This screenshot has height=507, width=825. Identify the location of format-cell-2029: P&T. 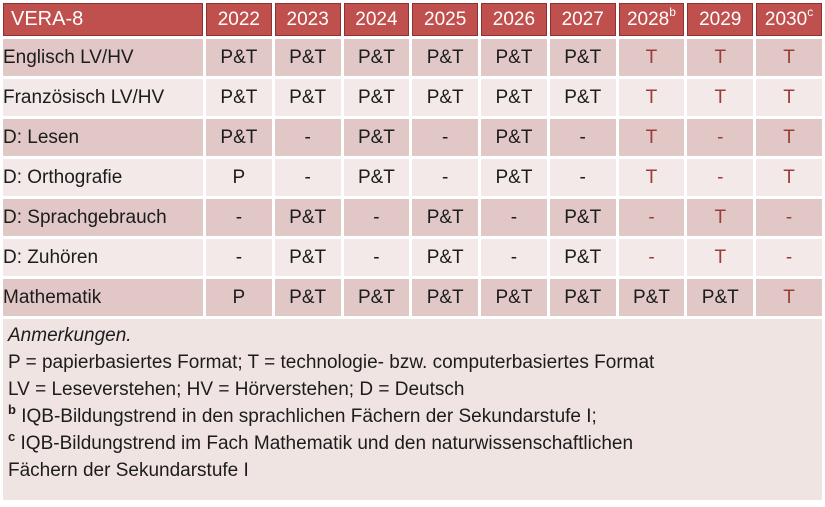
(720, 297).